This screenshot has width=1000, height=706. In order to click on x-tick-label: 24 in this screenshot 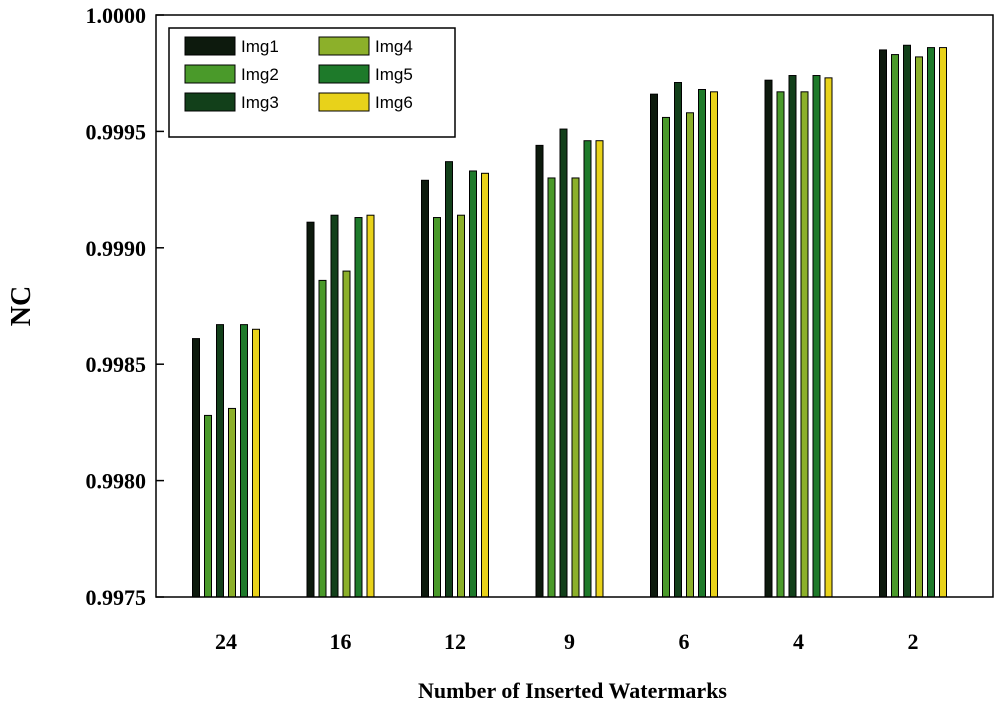, I will do `click(226, 641)`.